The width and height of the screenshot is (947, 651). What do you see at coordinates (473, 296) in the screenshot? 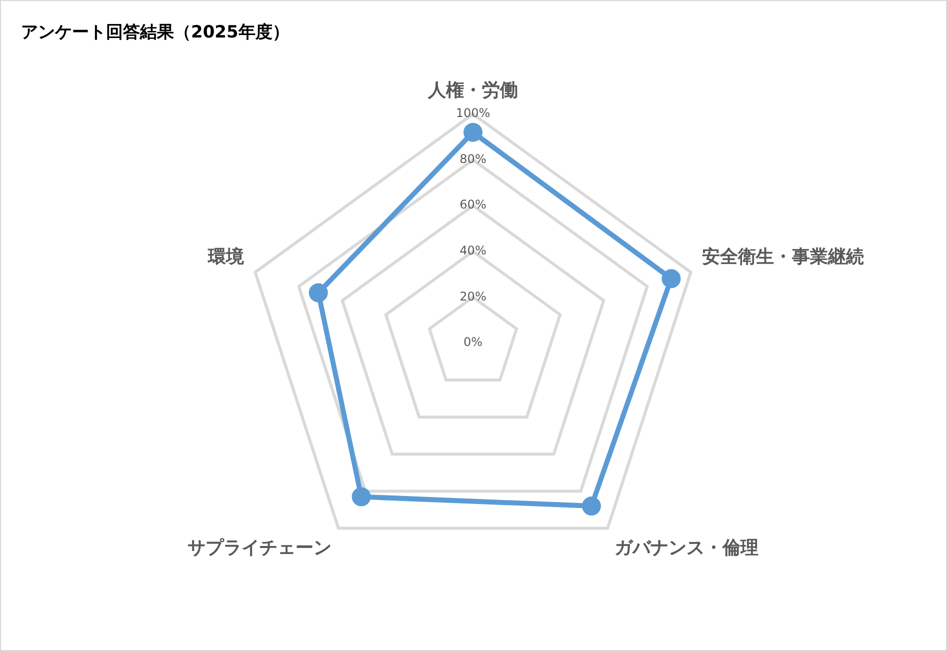
I see `y-tick-label: 20%` at bounding box center [473, 296].